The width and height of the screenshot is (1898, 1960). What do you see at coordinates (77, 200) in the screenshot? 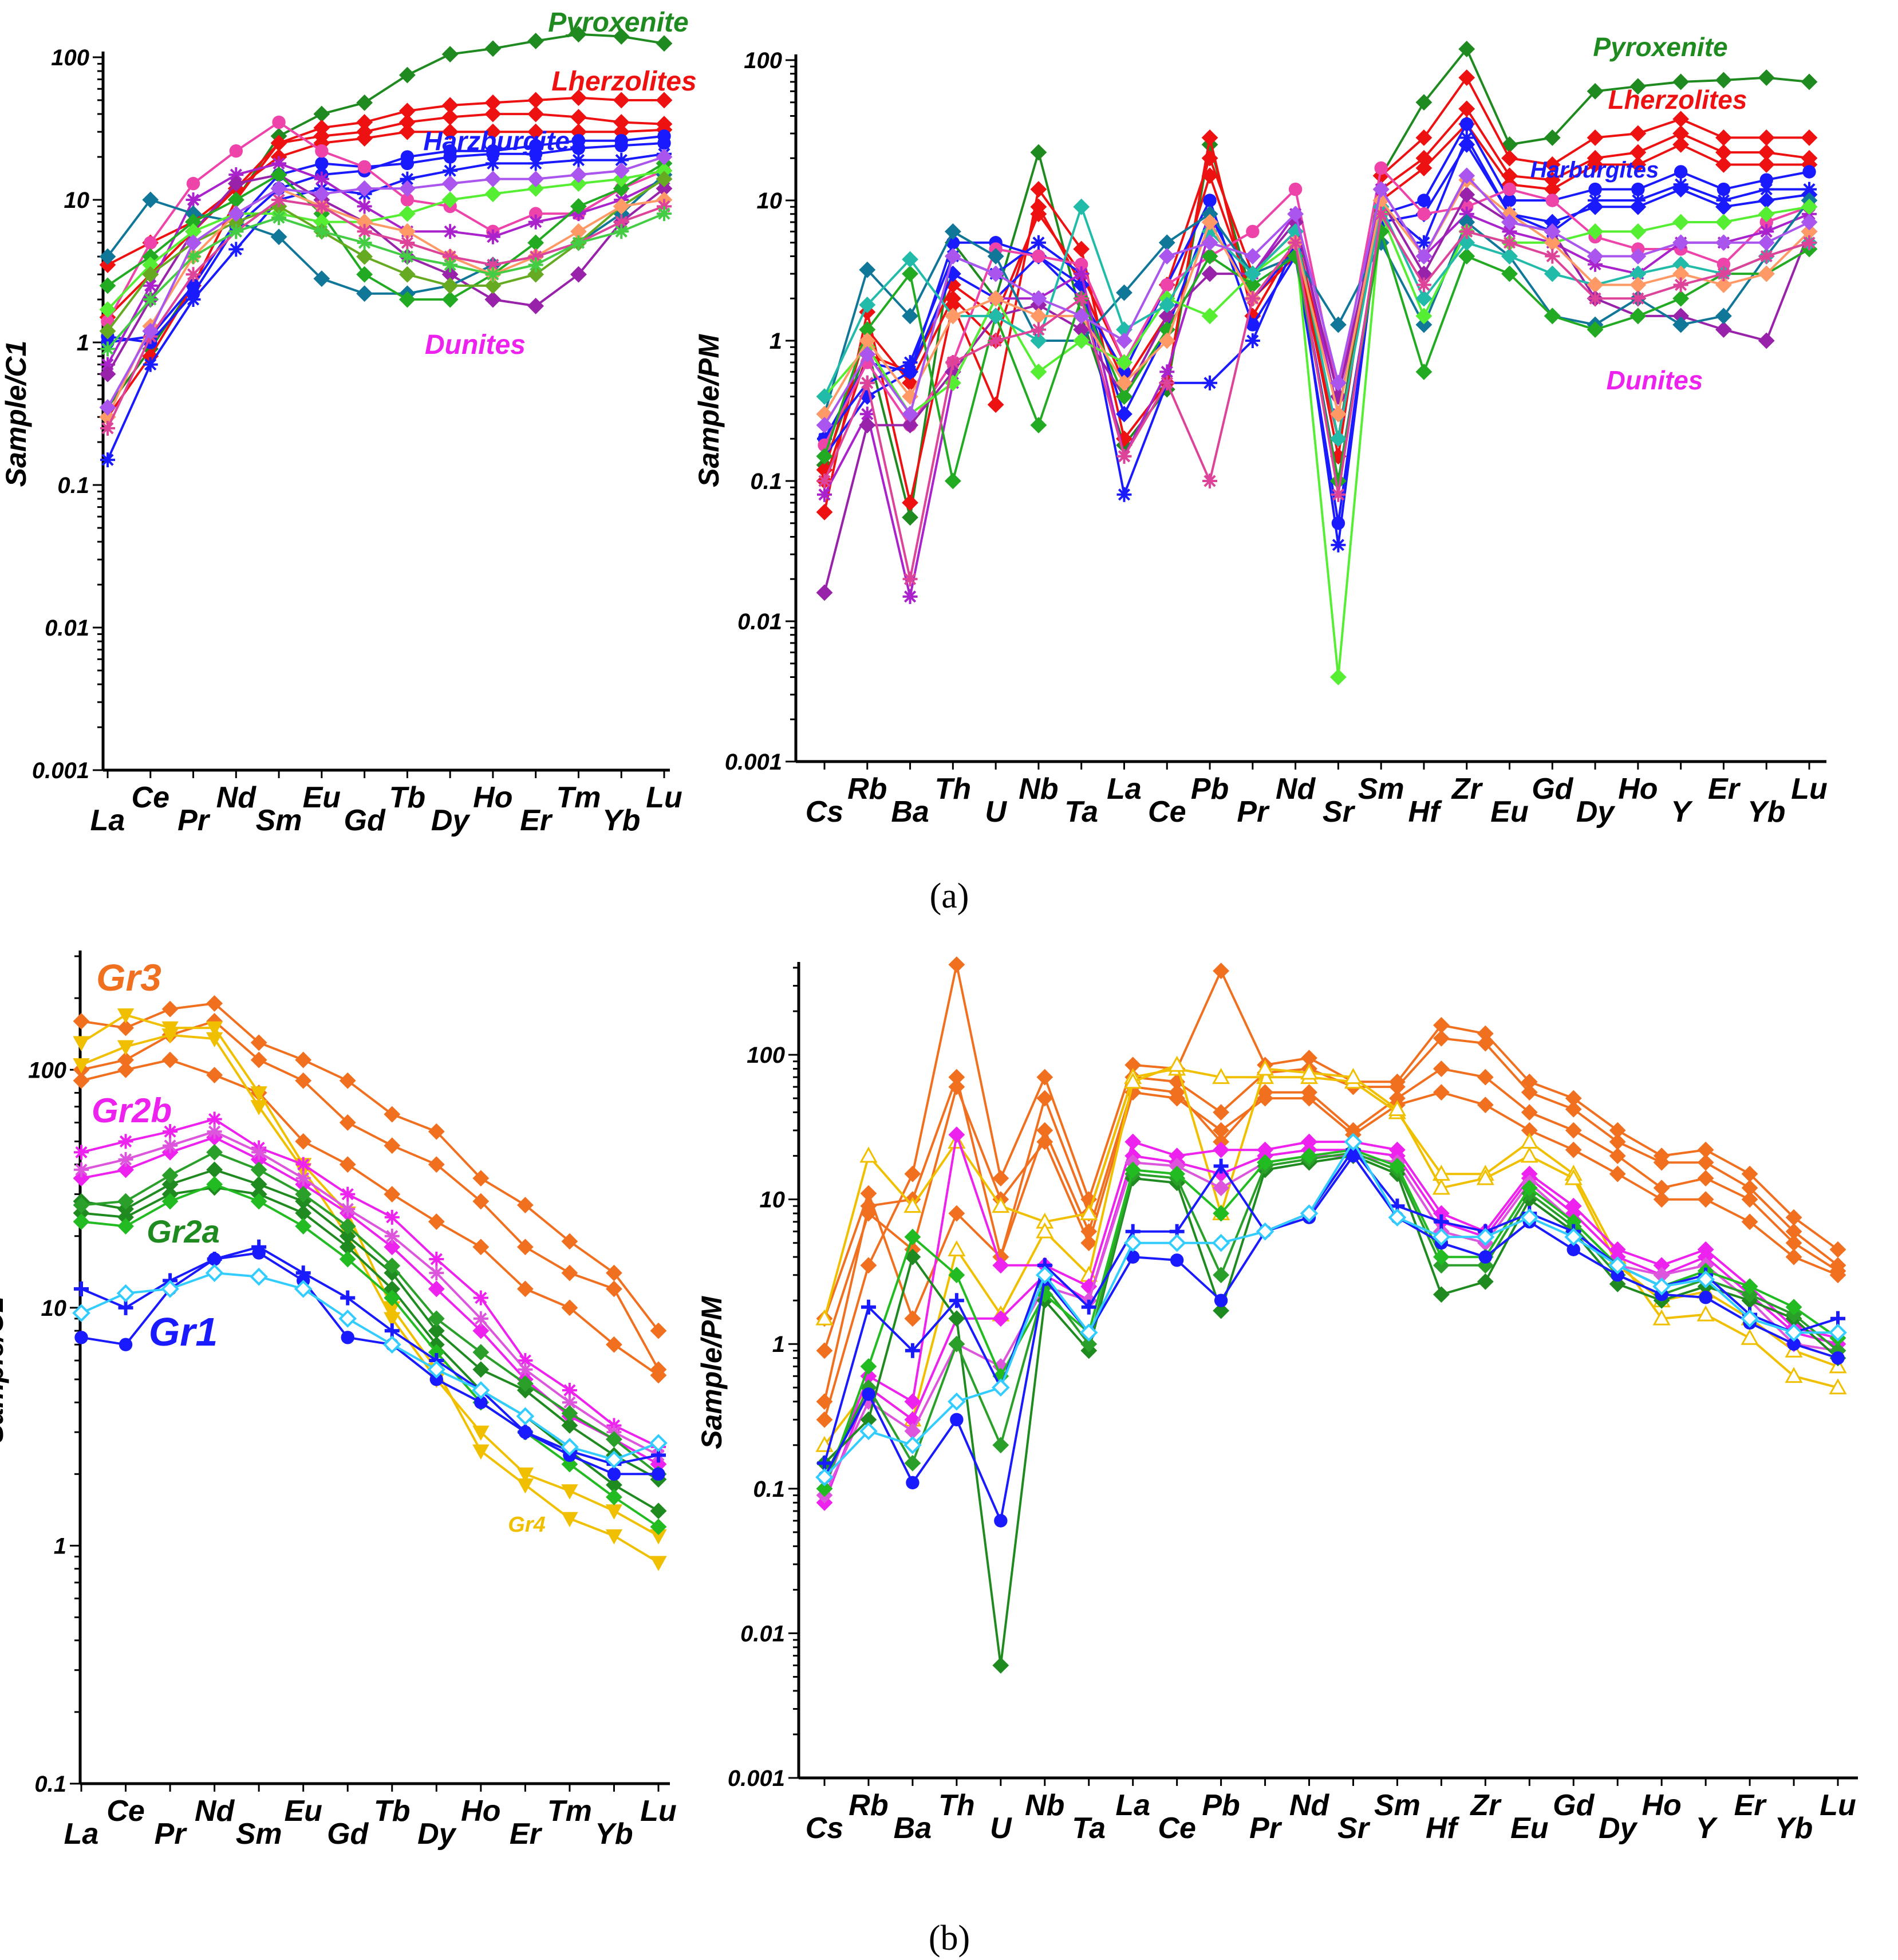
I see `y-tick-label: 10` at bounding box center [77, 200].